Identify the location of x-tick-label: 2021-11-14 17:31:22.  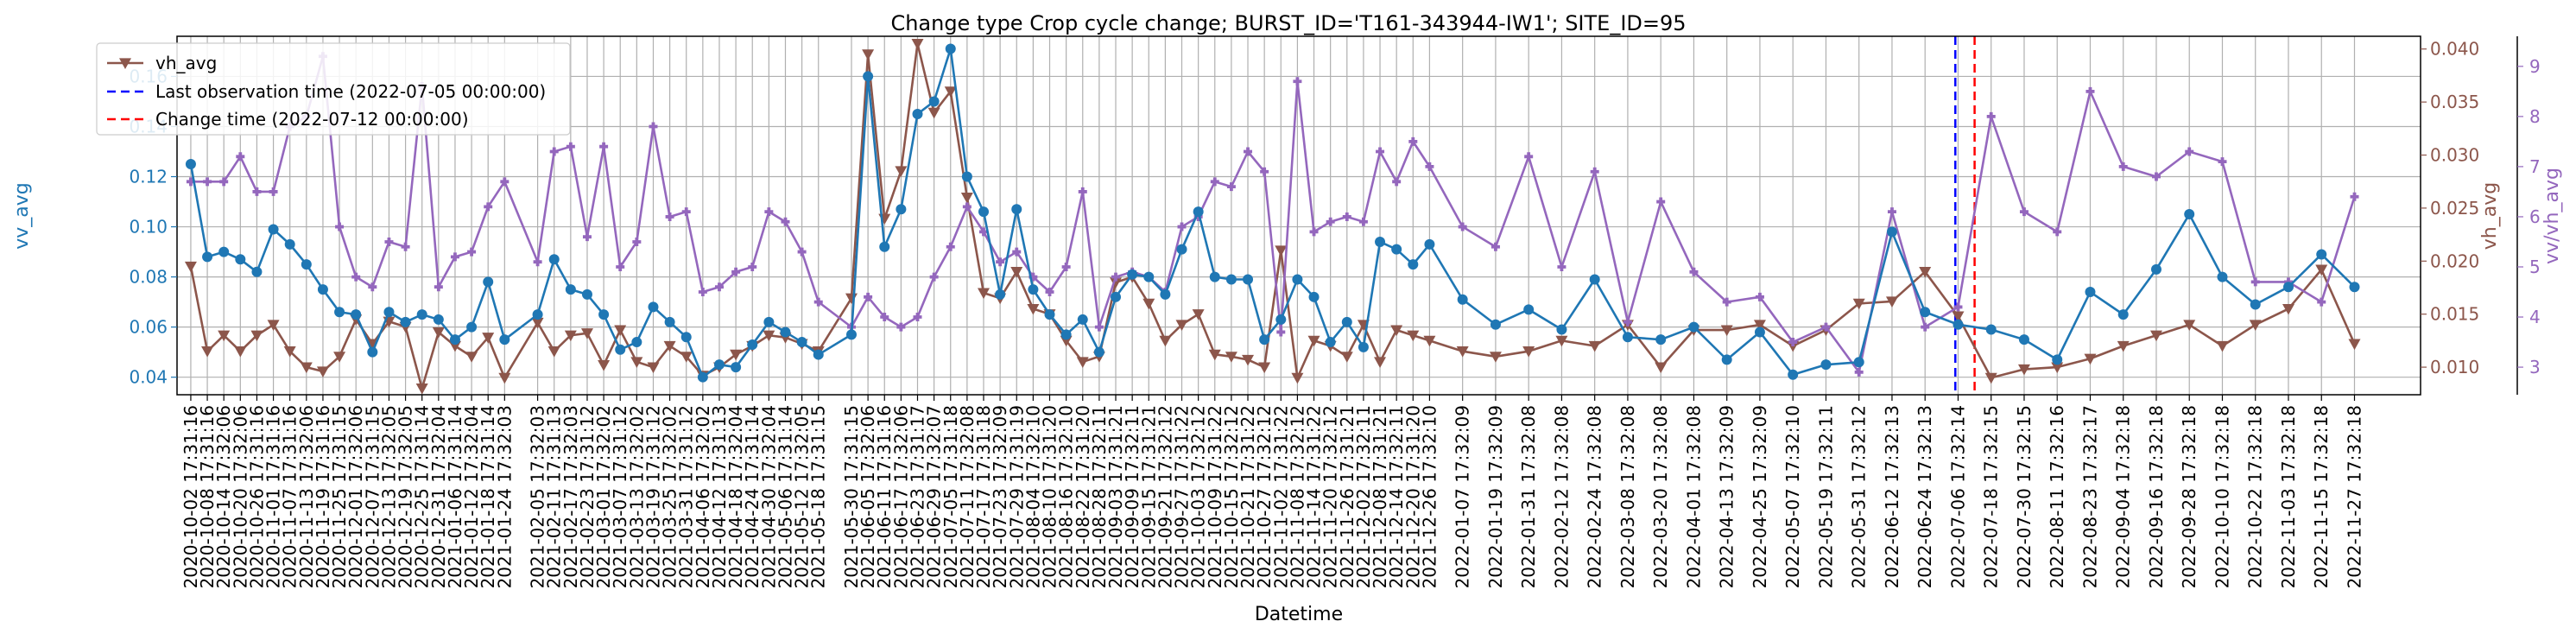
(1314, 496).